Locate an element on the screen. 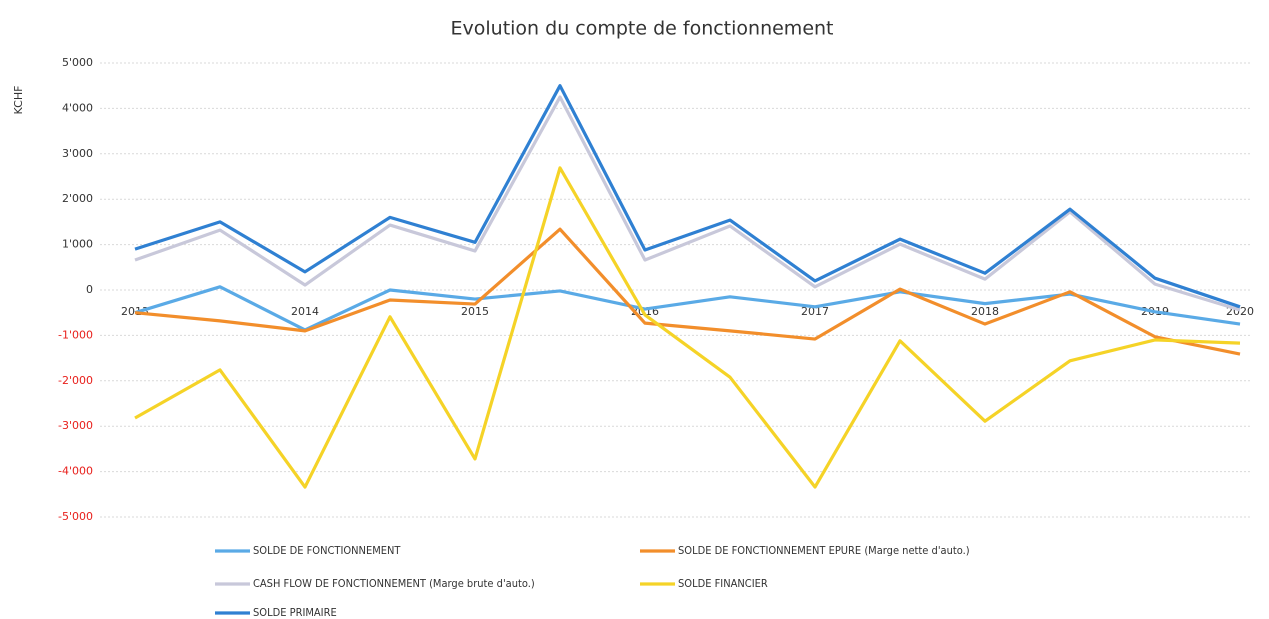  y-tick-label: 3'000 is located at coordinates (77, 153).